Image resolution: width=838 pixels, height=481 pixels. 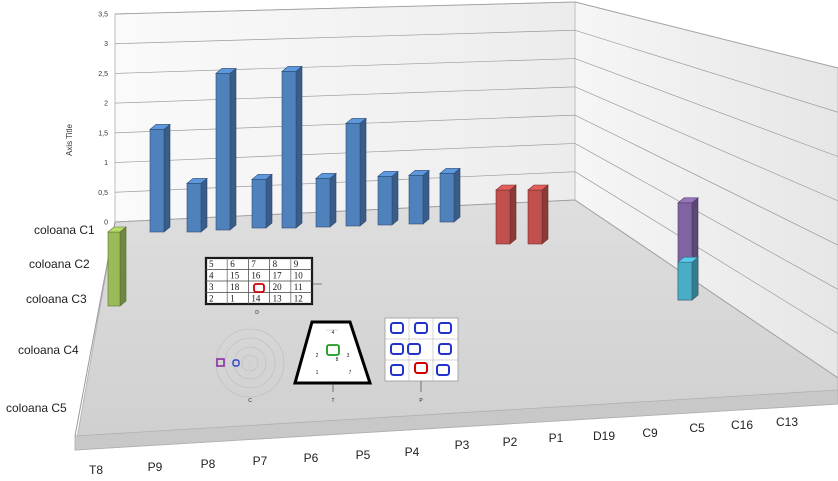 I want to click on x-tick-label: D19, so click(x=604, y=436).